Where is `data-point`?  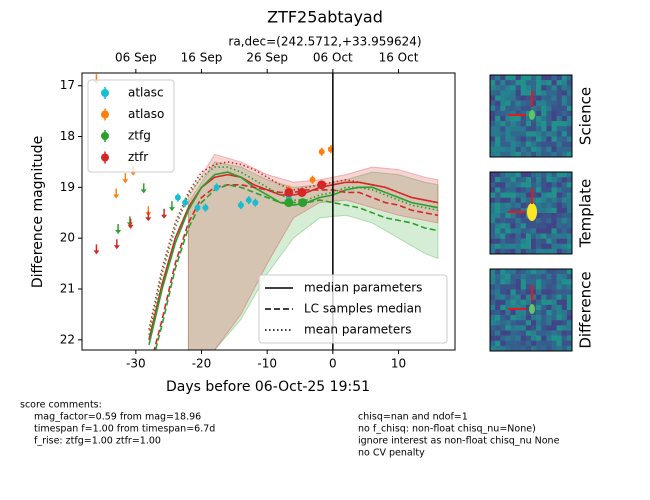
data-point is located at coordinates (185, 202).